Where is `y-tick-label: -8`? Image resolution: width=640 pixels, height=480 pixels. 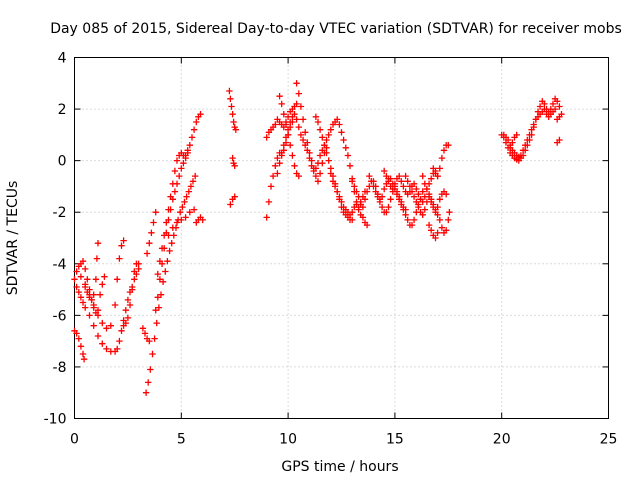 y-tick-label: -8 is located at coordinates (60, 368).